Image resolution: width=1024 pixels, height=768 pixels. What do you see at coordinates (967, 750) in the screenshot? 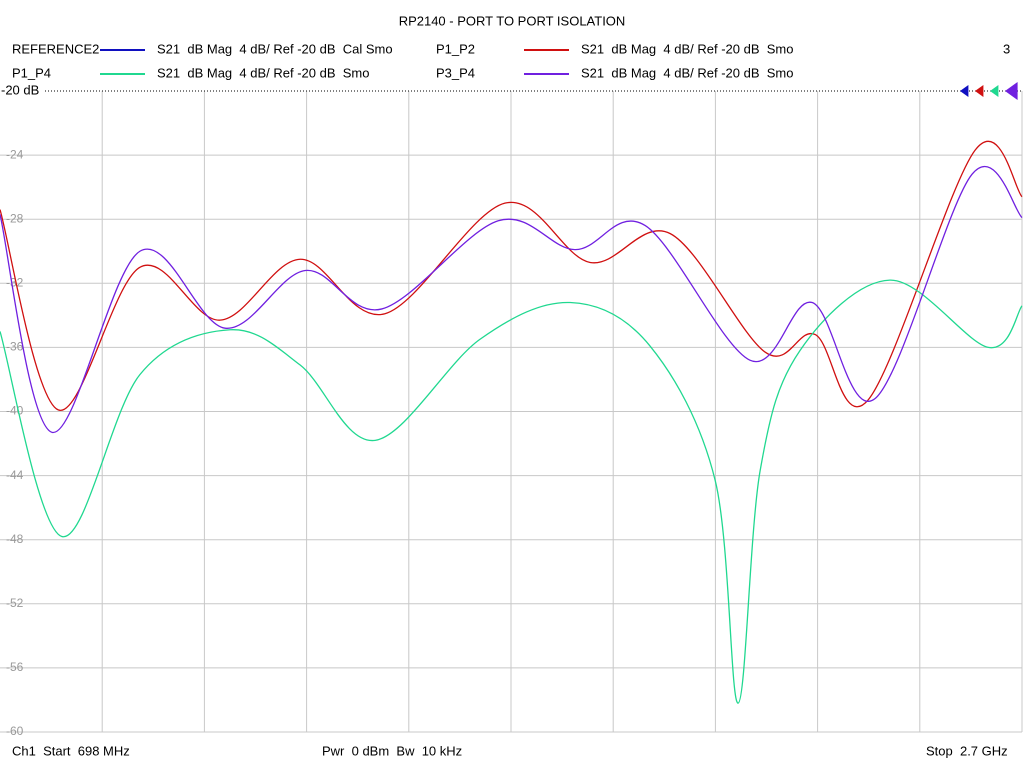
I see `stop-label: Stop 2.7 GHz` at bounding box center [967, 750].